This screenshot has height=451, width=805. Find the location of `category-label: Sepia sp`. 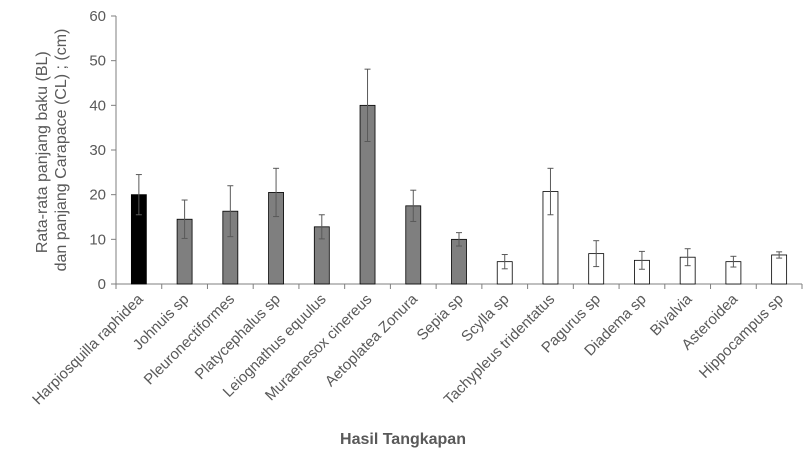

category-label: Sepia sp is located at coordinates (440, 317).